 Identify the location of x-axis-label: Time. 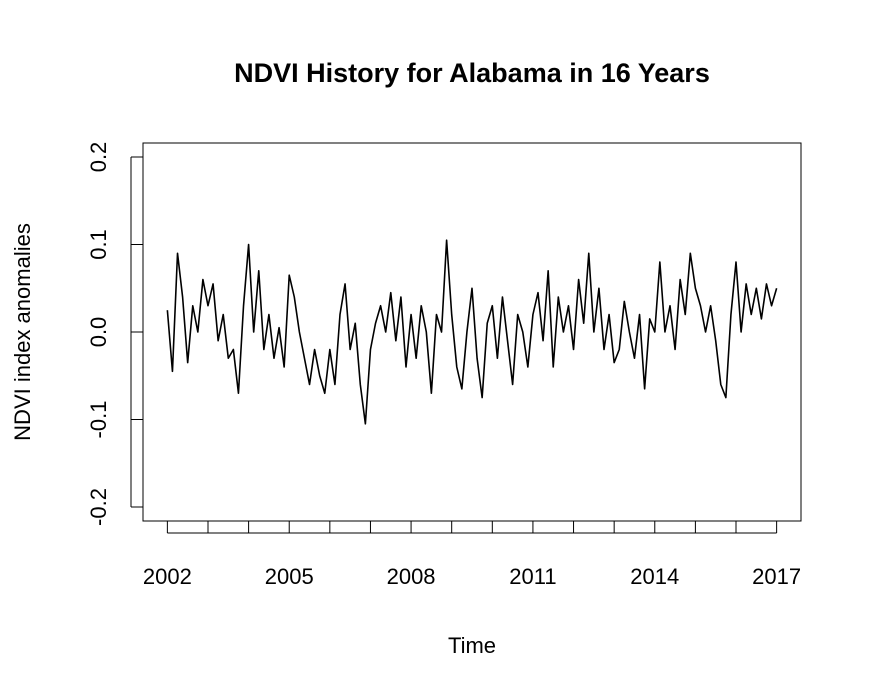
(472, 645).